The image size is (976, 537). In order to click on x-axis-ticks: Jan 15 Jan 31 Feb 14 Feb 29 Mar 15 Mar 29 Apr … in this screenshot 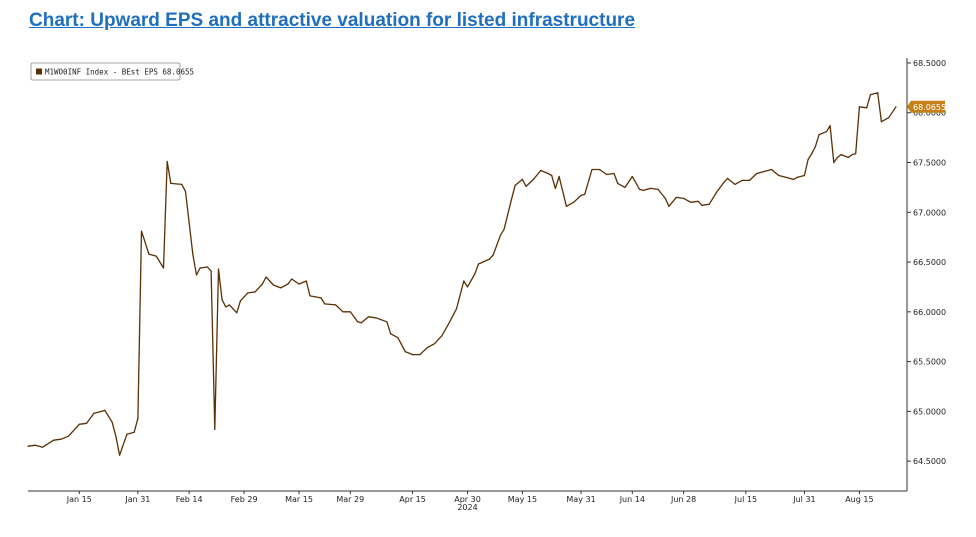, I will do `click(470, 501)`.